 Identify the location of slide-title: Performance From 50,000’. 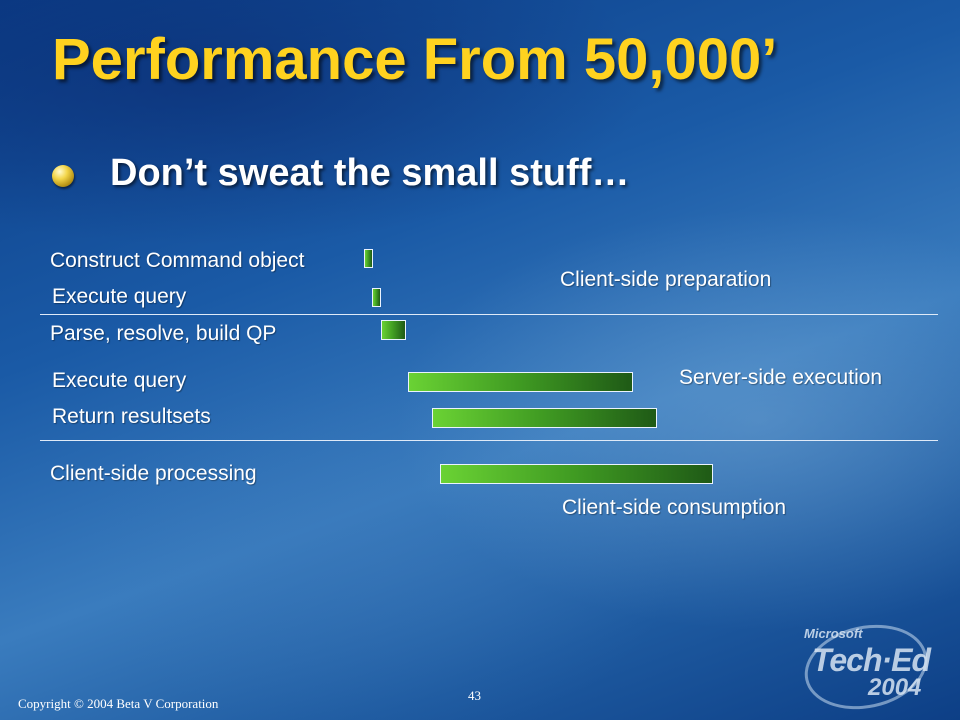
(415, 59).